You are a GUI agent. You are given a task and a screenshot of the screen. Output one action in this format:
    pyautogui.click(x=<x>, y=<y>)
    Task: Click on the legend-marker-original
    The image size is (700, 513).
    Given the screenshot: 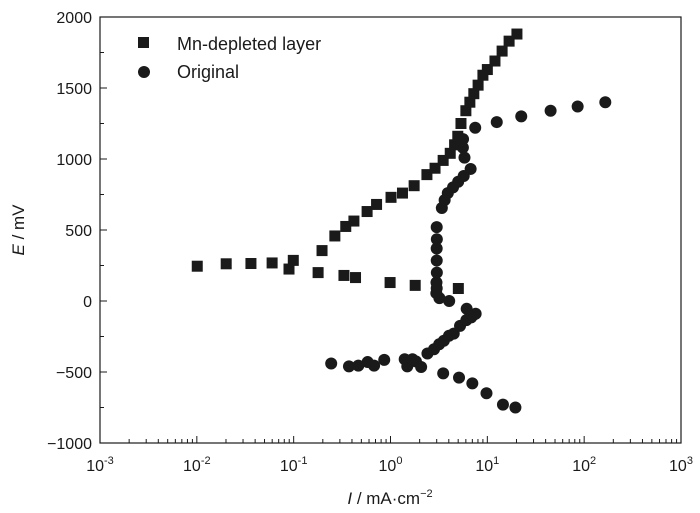 What is the action you would take?
    pyautogui.click(x=144, y=72)
    